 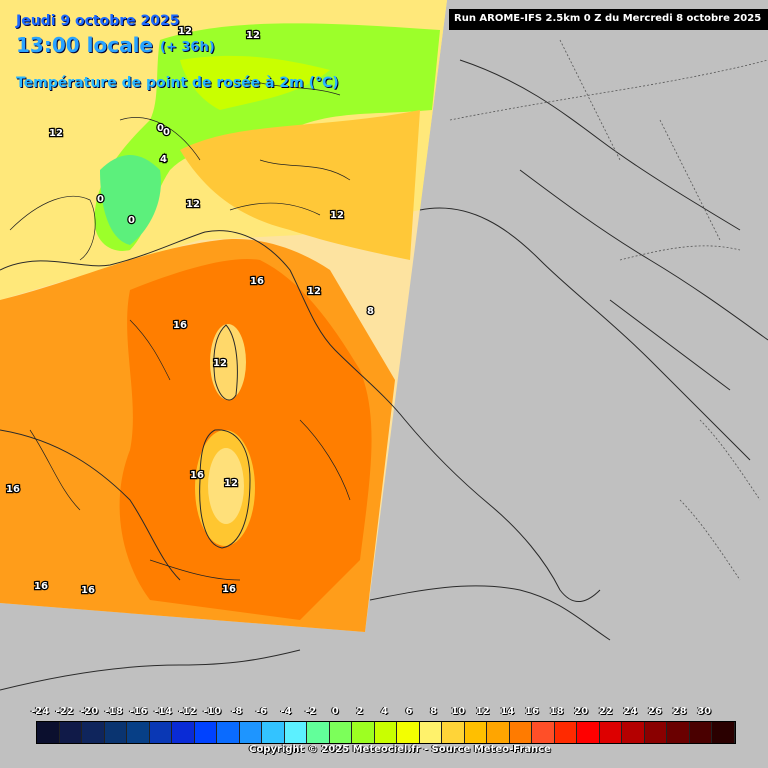 What do you see at coordinates (138, 711) in the screenshot?
I see `legend-tick-label: -16` at bounding box center [138, 711].